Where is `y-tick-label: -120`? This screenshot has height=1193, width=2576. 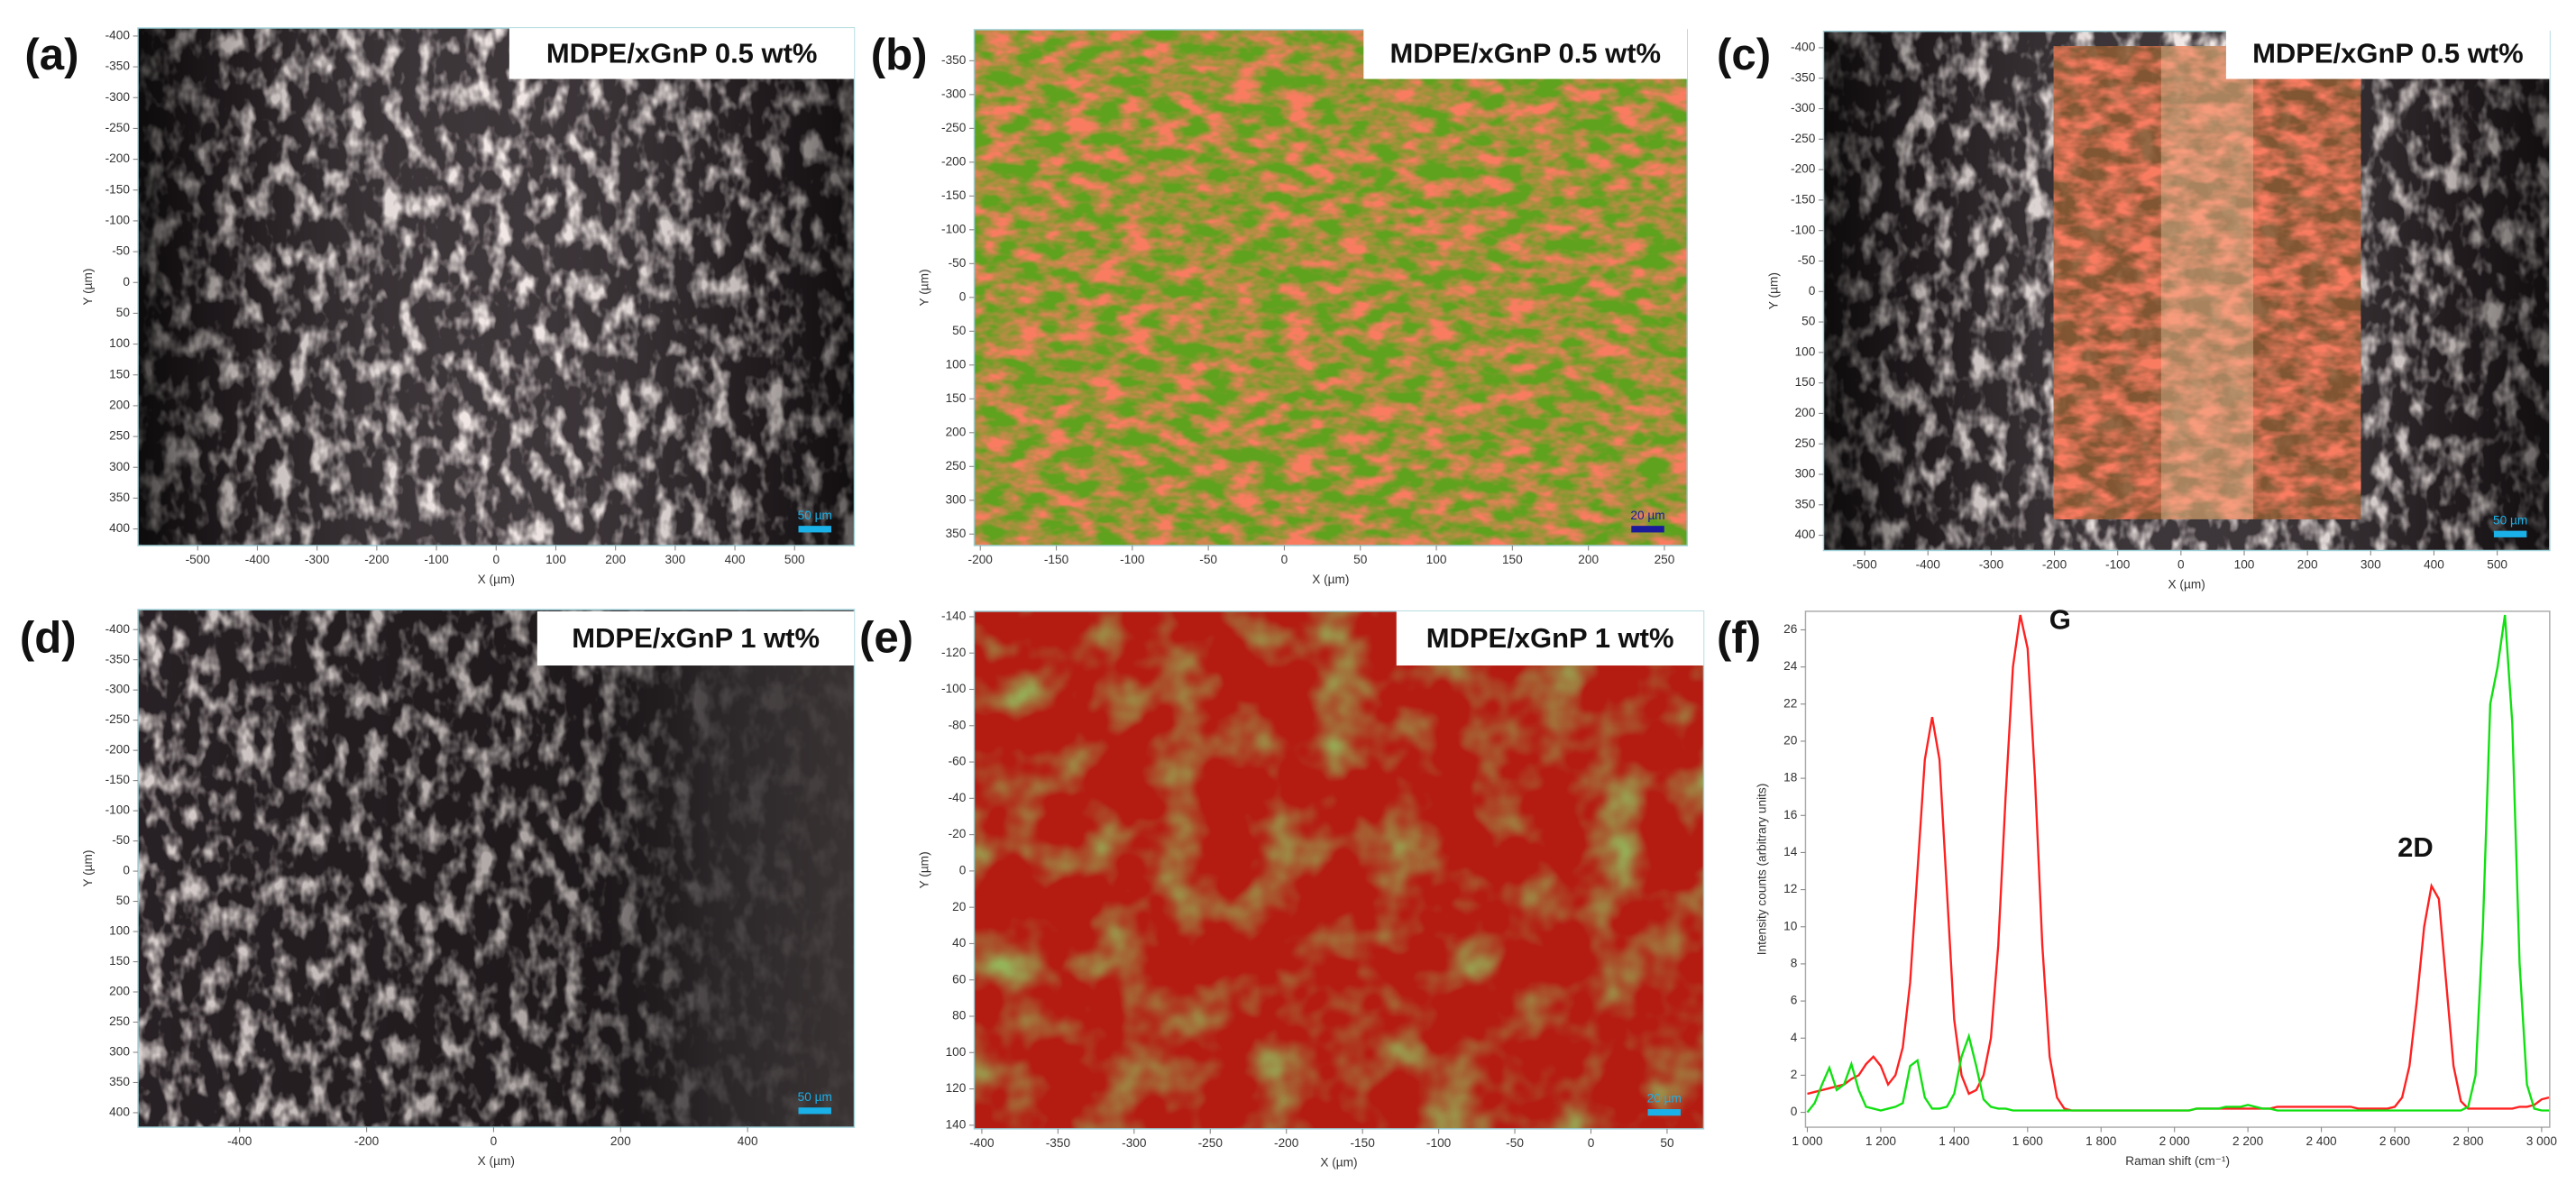 y-tick-label: -120 is located at coordinates (954, 653).